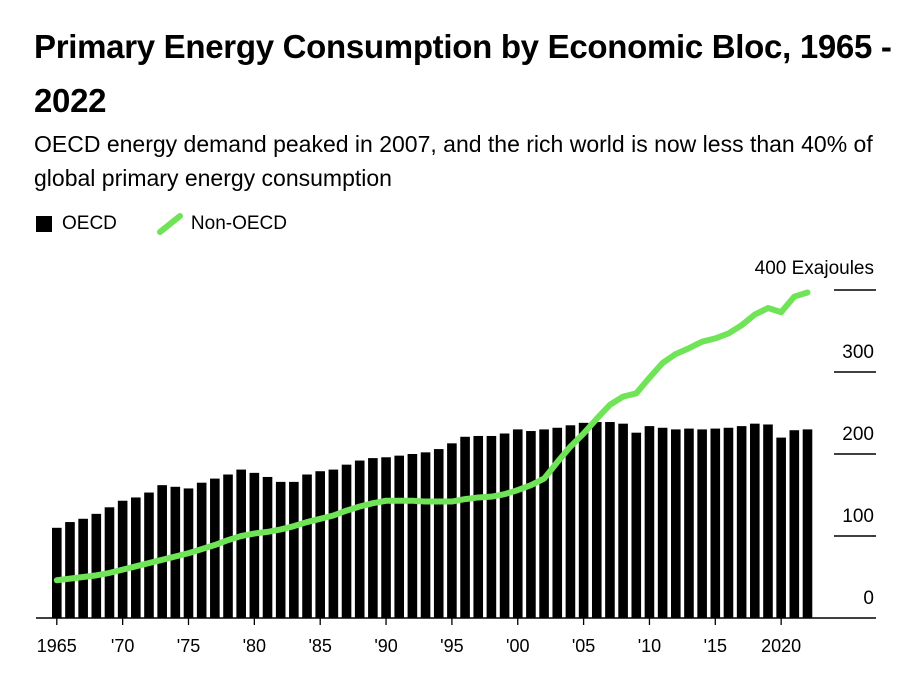 This screenshot has height=690, width=910. I want to click on non-oecd-point-2001, so click(530, 485).